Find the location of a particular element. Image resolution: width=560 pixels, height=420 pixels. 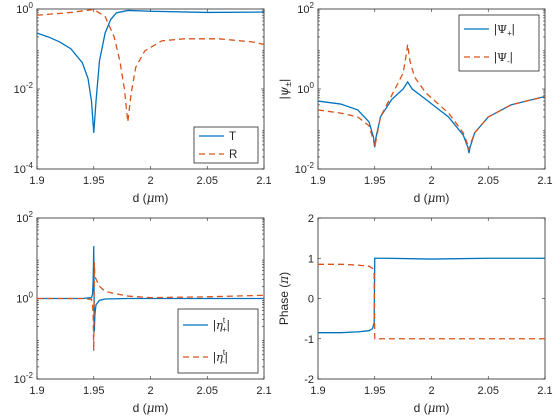

legend-label: |ηt +| is located at coordinates (221, 325).